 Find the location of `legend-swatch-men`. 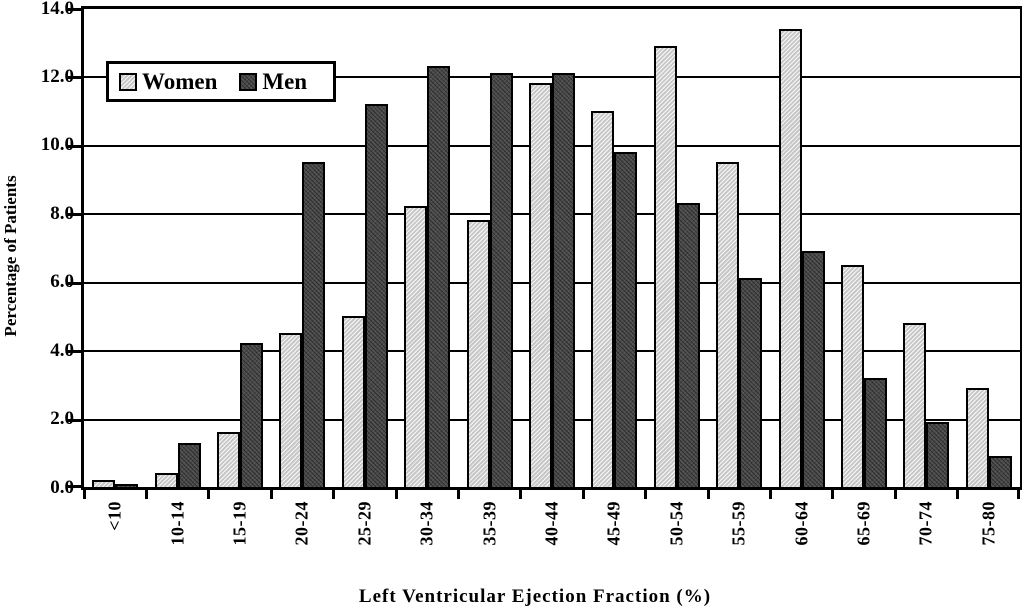

legend-swatch-men is located at coordinates (248, 81).